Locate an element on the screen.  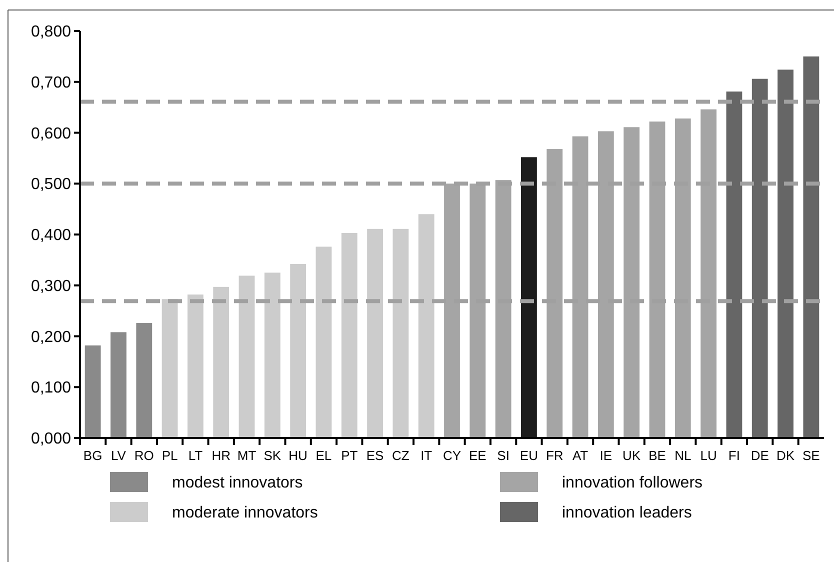
legend-label: modest innovators is located at coordinates (237, 483).